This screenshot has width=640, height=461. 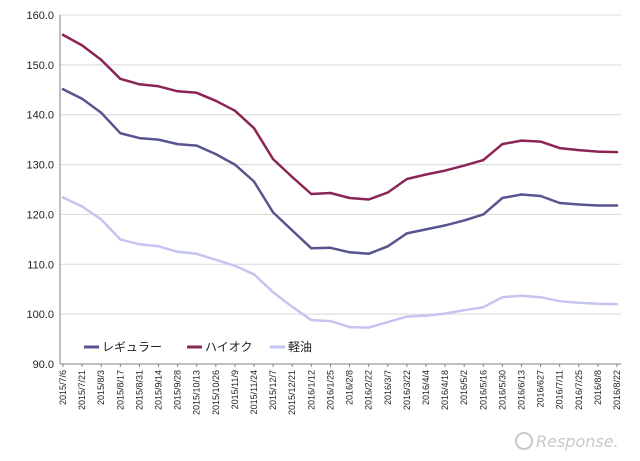 I want to click on y-tick-label: 150.0, so click(x=40, y=66).